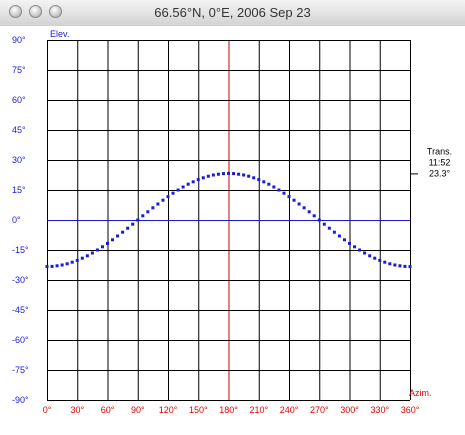  What do you see at coordinates (258, 410) in the screenshot?
I see `x-tick-label: 210°` at bounding box center [258, 410].